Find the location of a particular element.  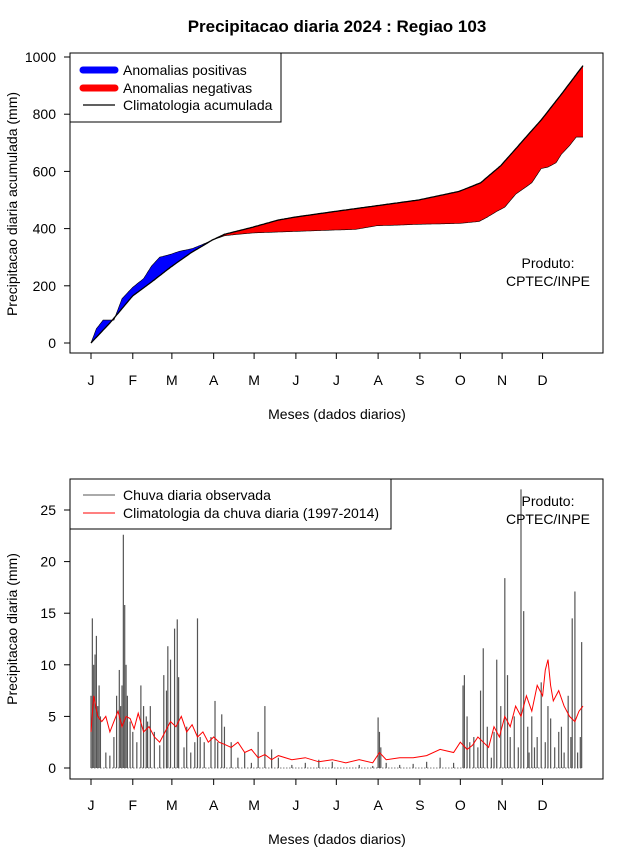

bottom-annotation-line2: CPTEC/INPE is located at coordinates (548, 519).